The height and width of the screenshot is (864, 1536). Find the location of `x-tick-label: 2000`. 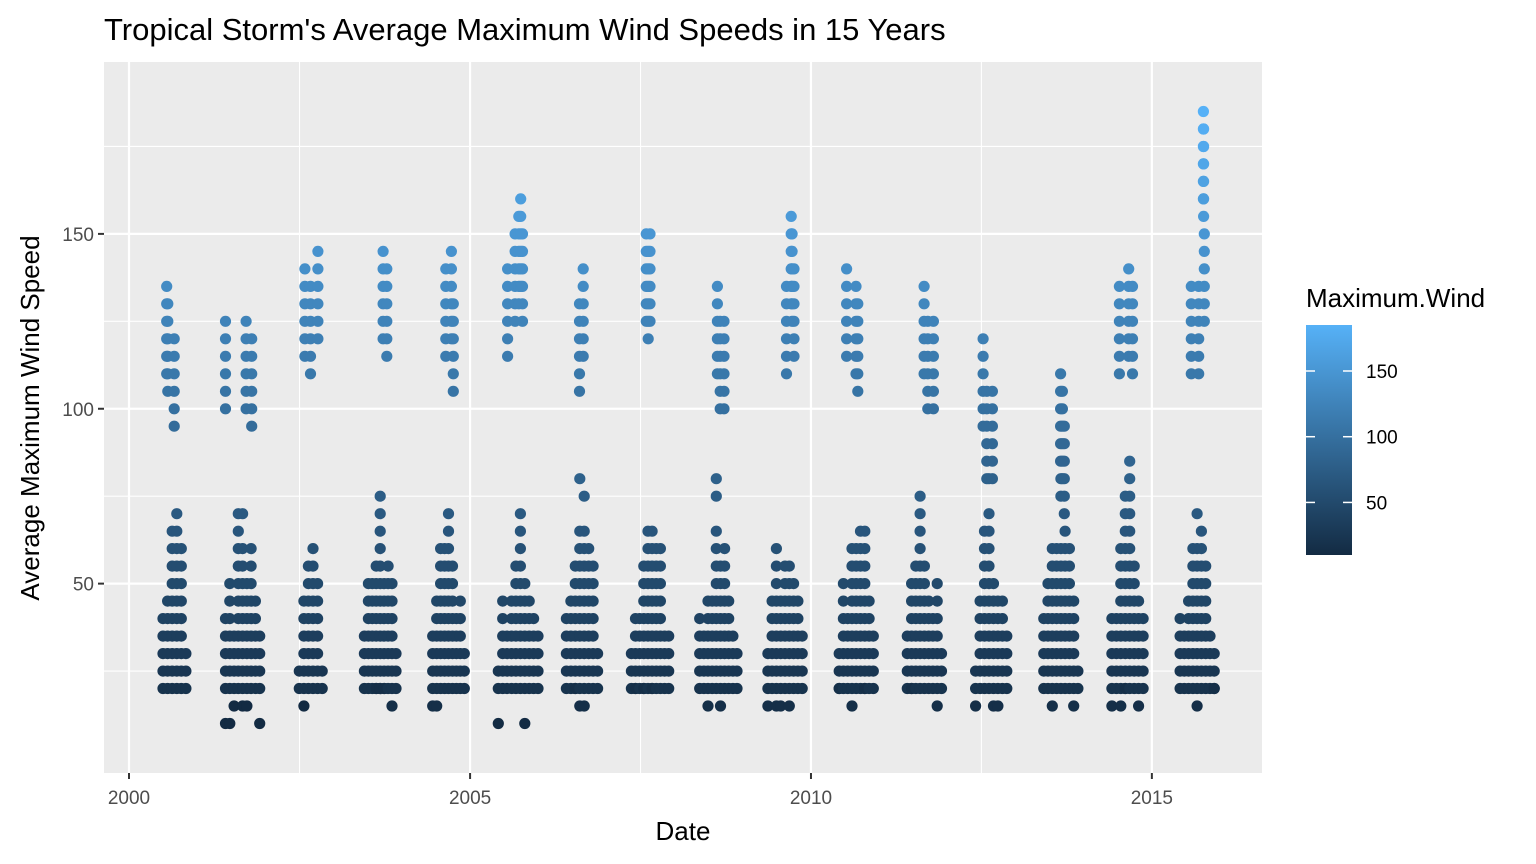

x-tick-label: 2000 is located at coordinates (129, 798).